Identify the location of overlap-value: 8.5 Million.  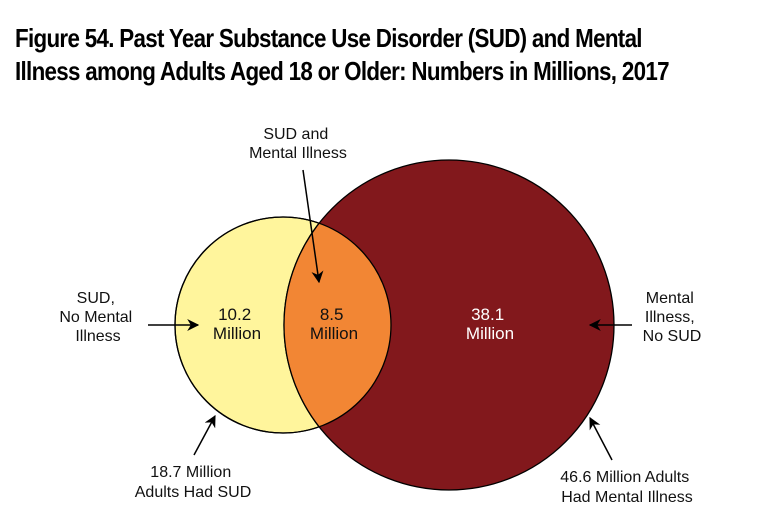
(334, 324).